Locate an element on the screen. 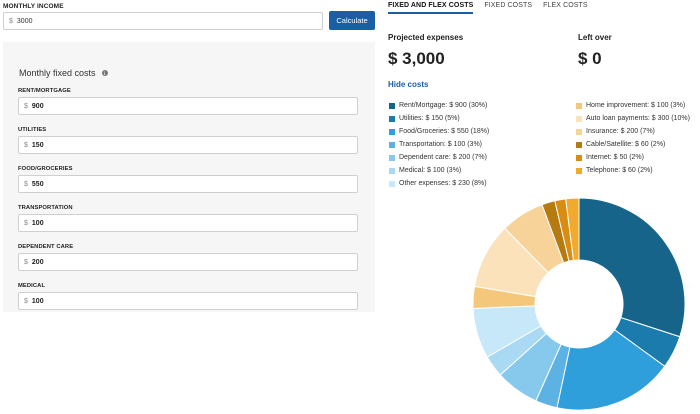  donut-slice-rent-mortgage is located at coordinates (632, 268).